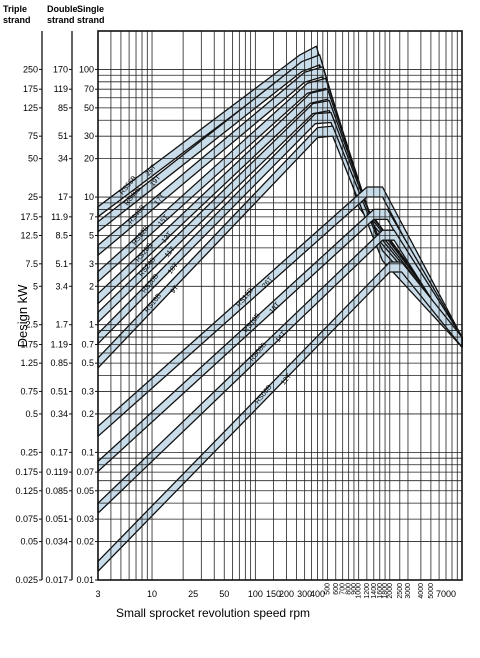 This screenshot has height=658, width=480. Describe the element at coordinates (152, 594) in the screenshot. I see `xtick-1: 10` at that location.